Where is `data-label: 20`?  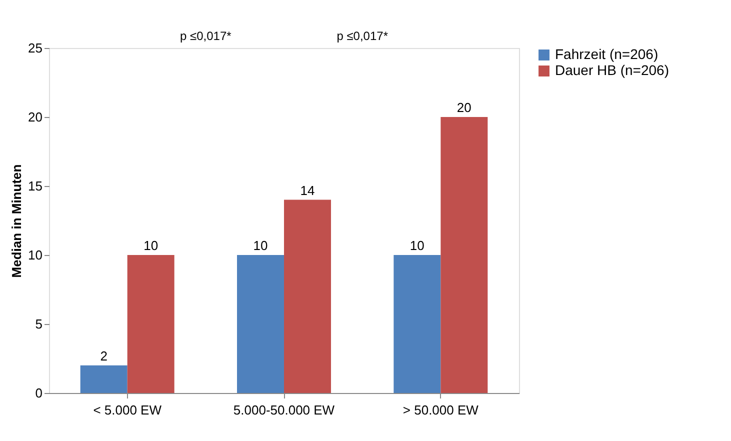
data-label: 20 is located at coordinates (464, 107).